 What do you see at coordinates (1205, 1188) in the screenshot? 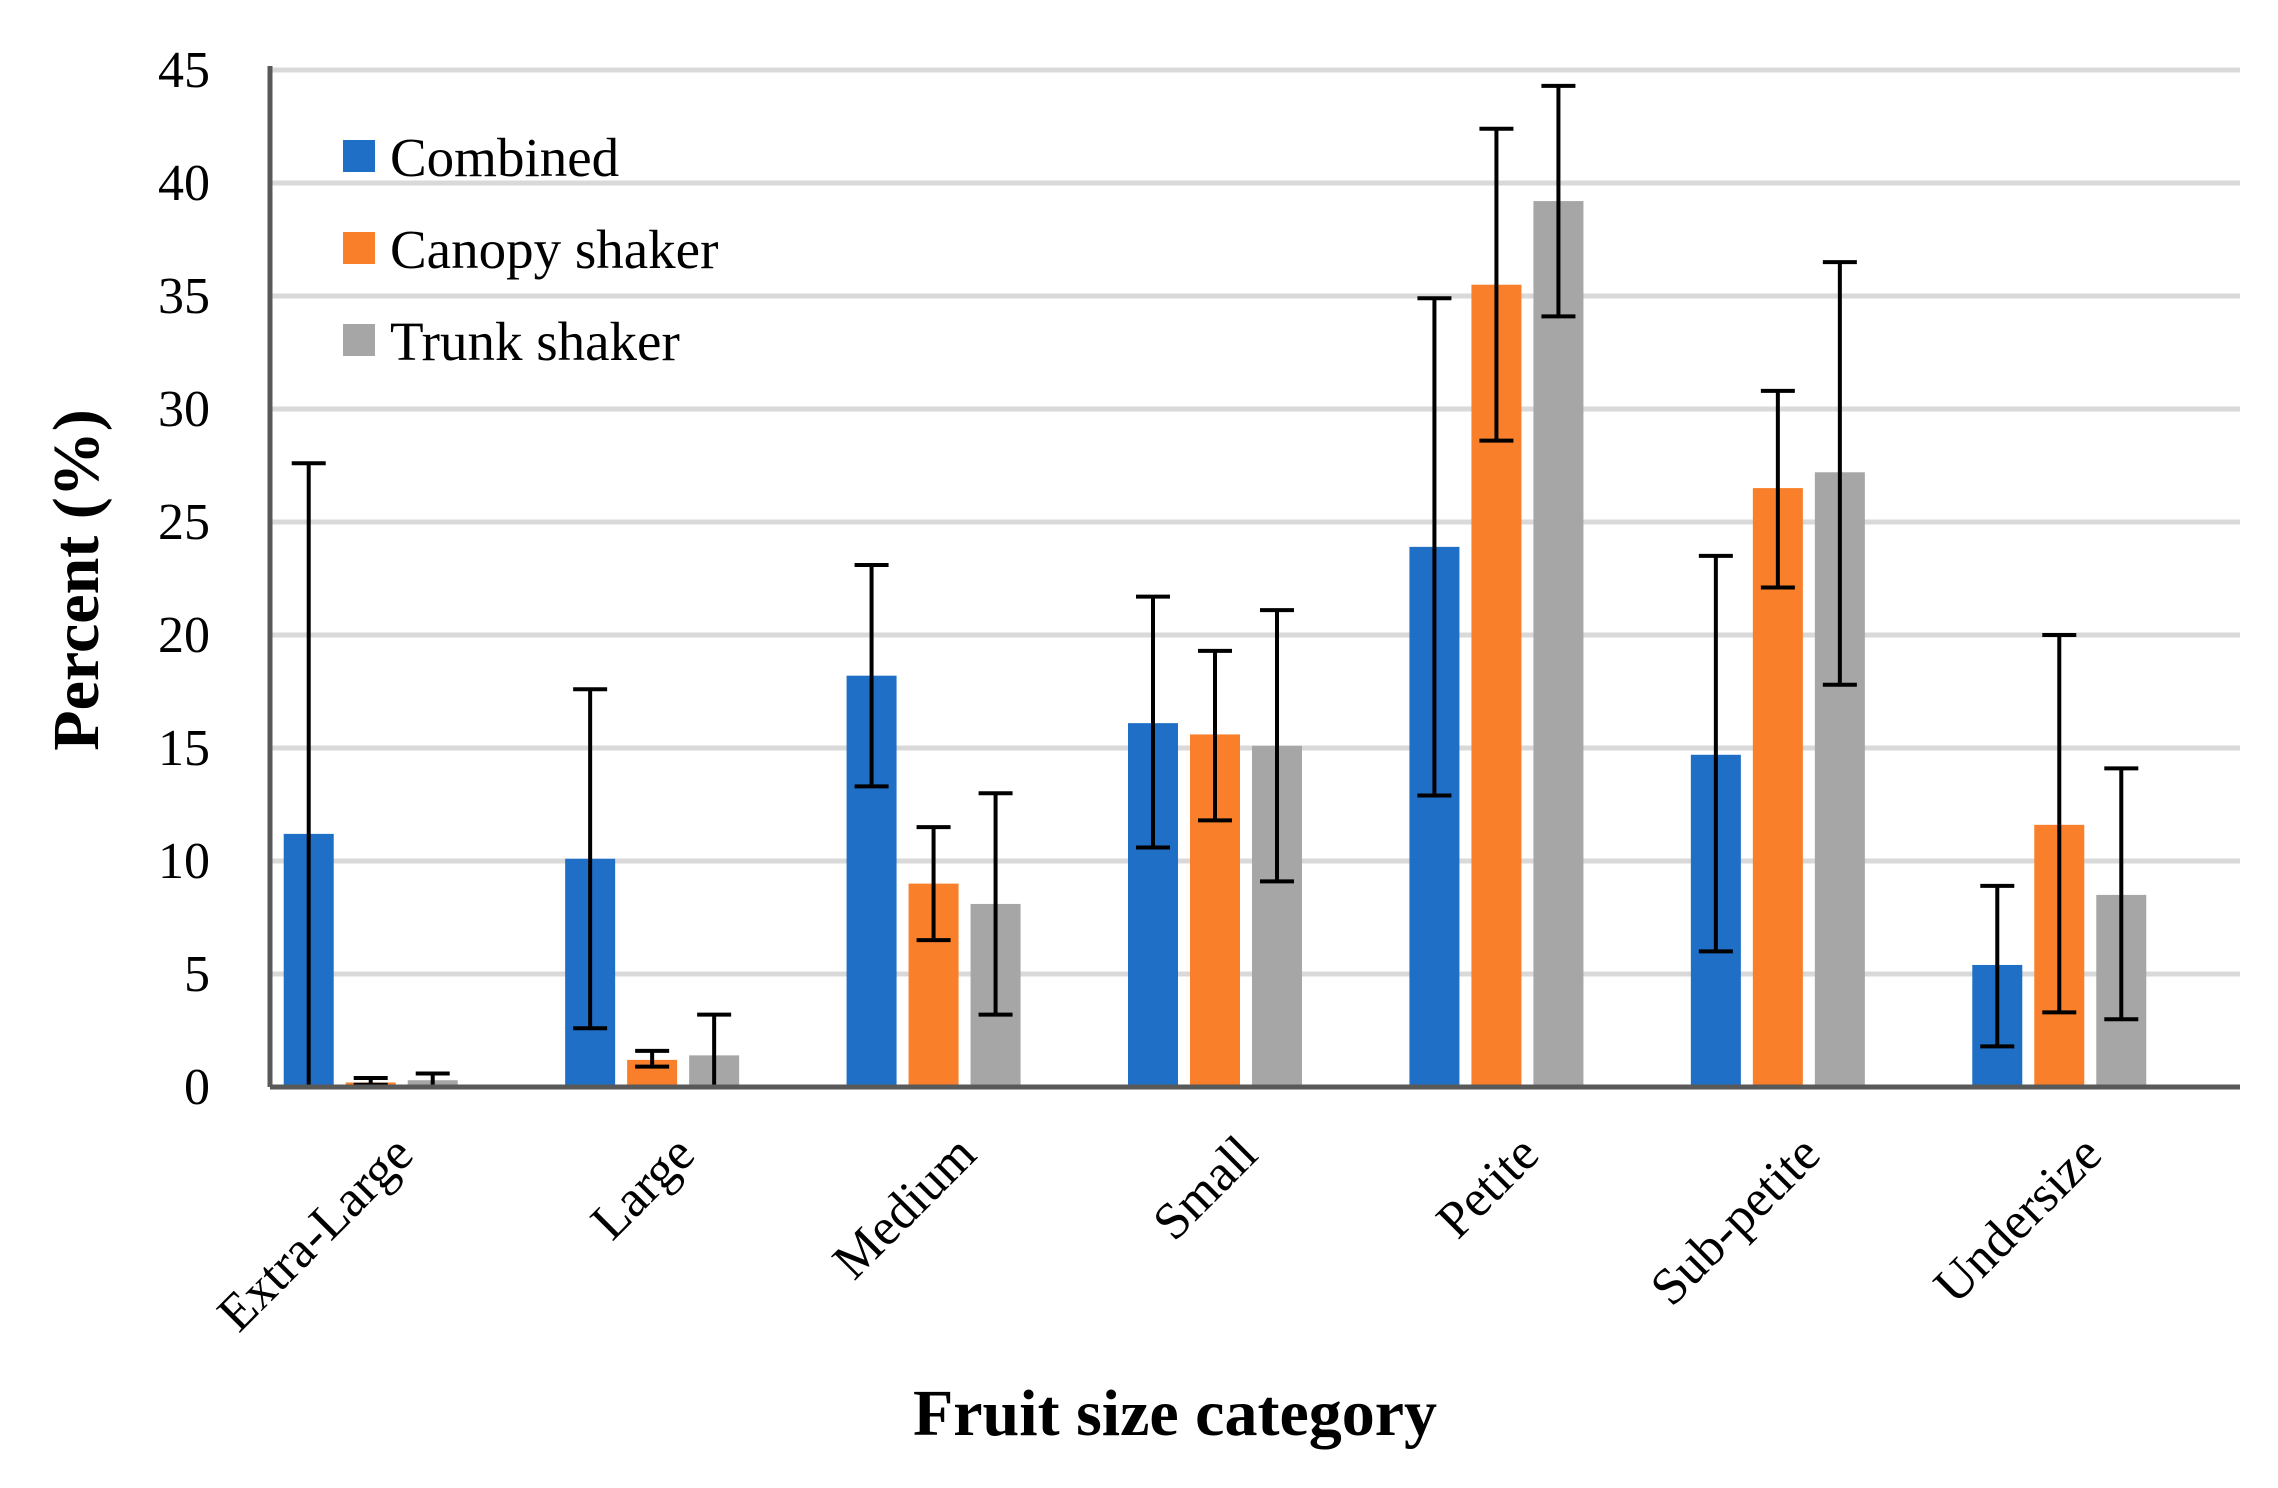
I see `x-tick-label: Small` at bounding box center [1205, 1188].